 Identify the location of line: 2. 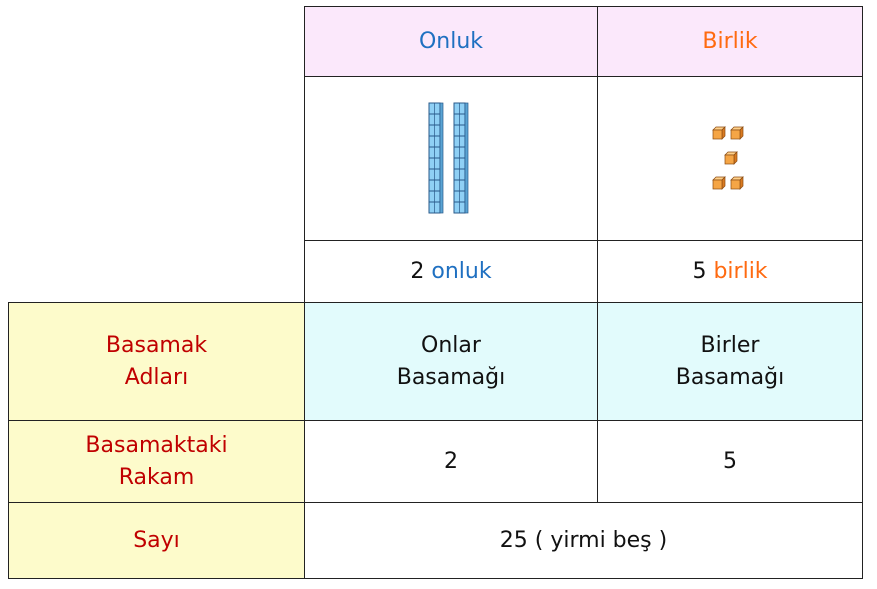
(451, 461).